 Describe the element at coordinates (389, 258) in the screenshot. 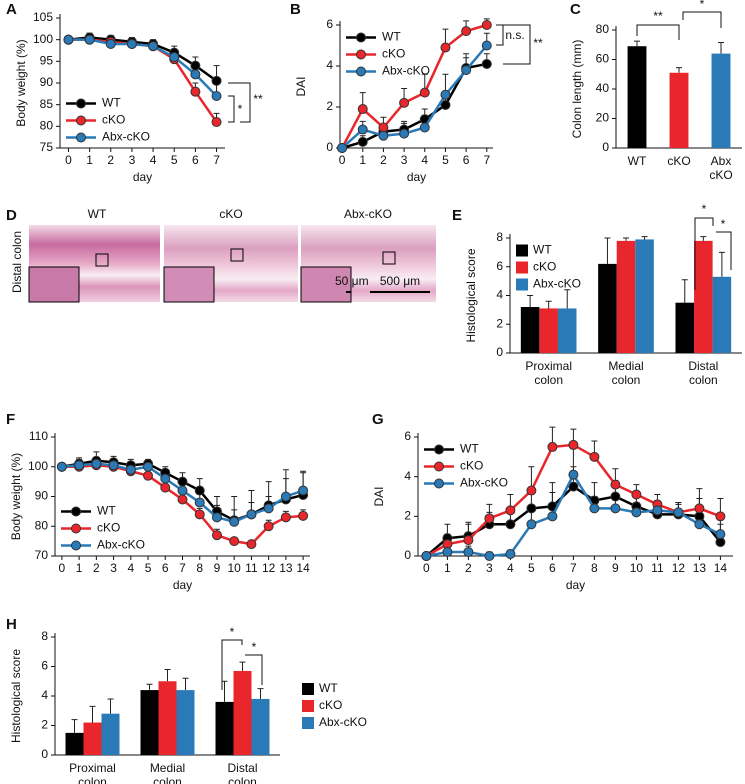

I see `roi-box` at that location.